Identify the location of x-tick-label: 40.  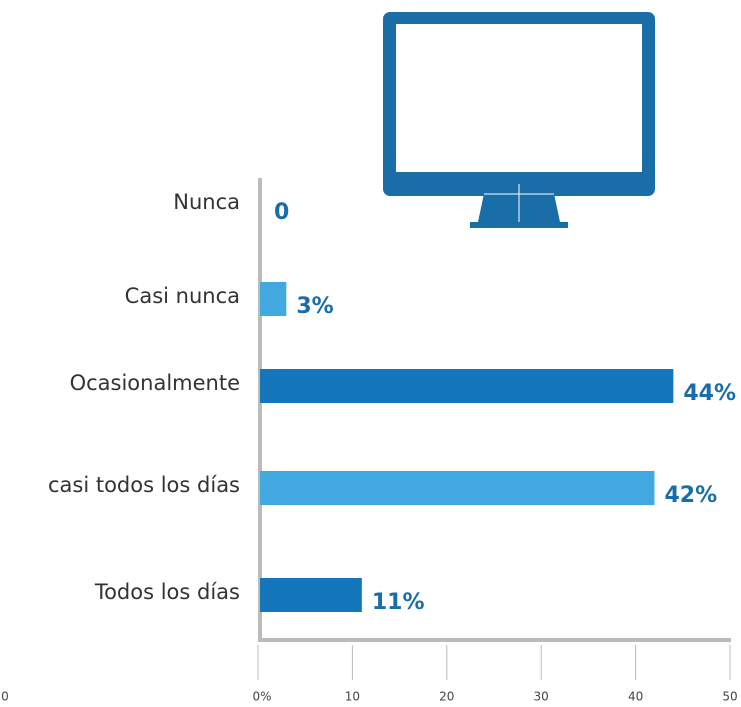
(635, 697).